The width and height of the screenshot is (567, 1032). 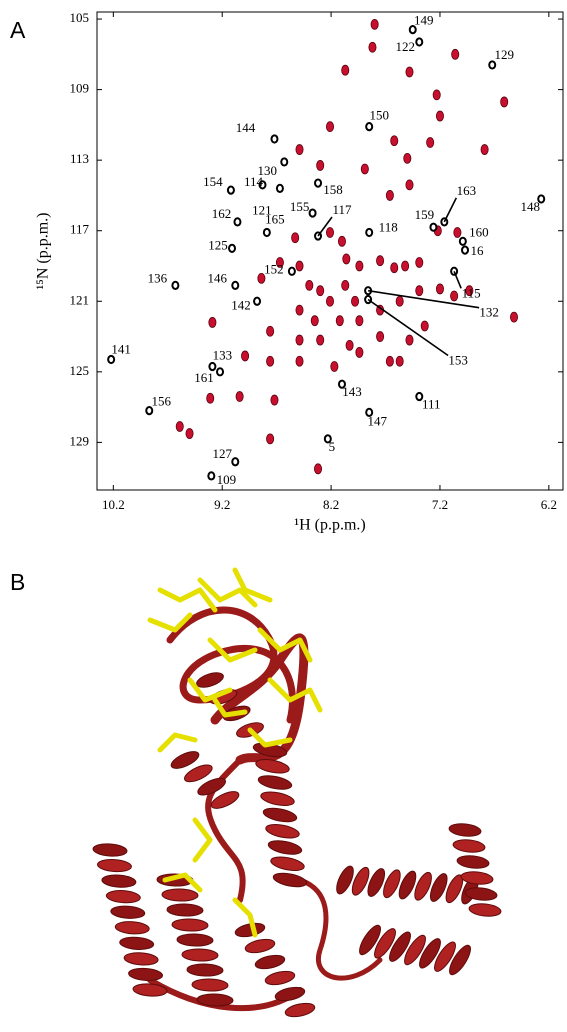 I want to click on peak-label: 133, so click(x=223, y=355).